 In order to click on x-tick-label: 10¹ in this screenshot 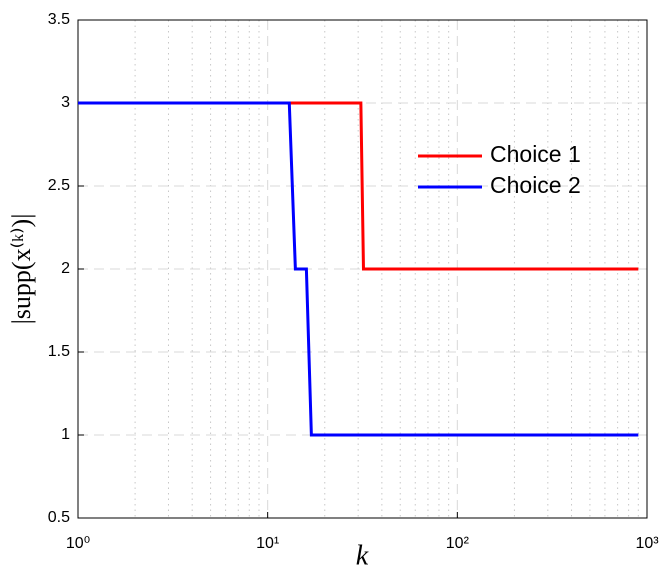, I will do `click(267, 543)`.